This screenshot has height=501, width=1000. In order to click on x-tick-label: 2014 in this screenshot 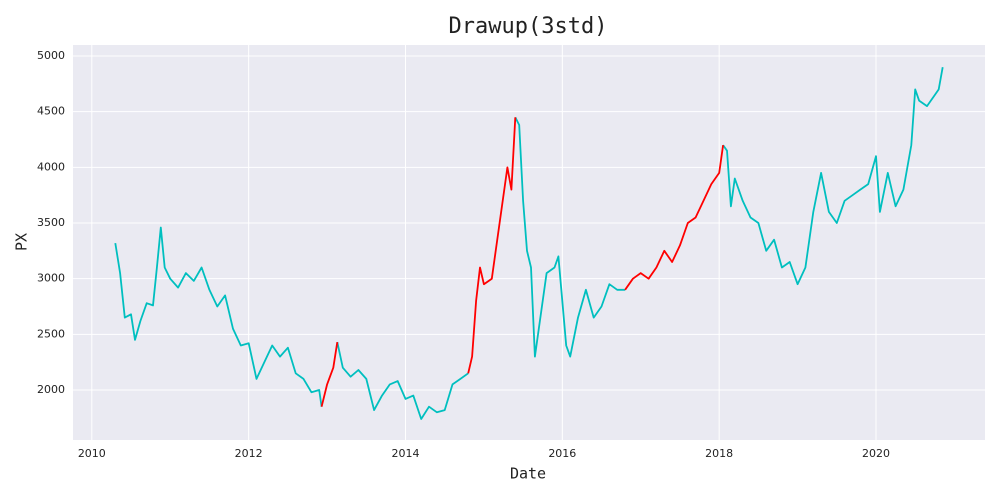, I will do `click(405, 453)`.